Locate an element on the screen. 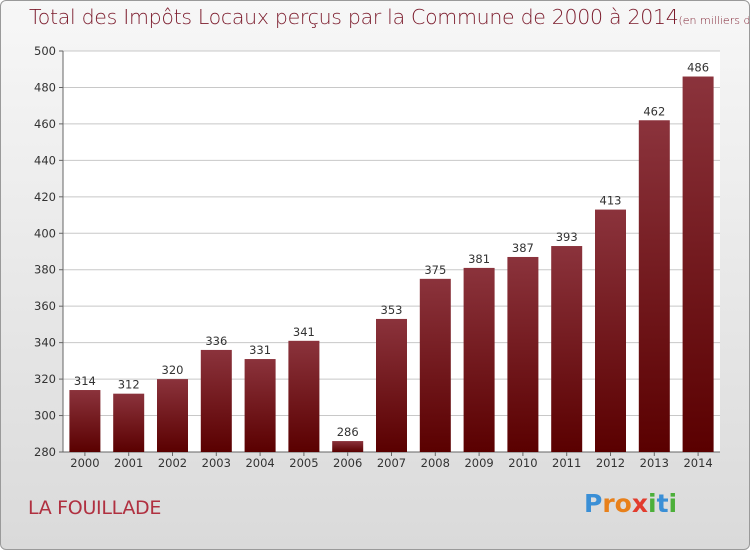 The width and height of the screenshot is (750, 550). y-tick-label: 280 is located at coordinates (45, 452).